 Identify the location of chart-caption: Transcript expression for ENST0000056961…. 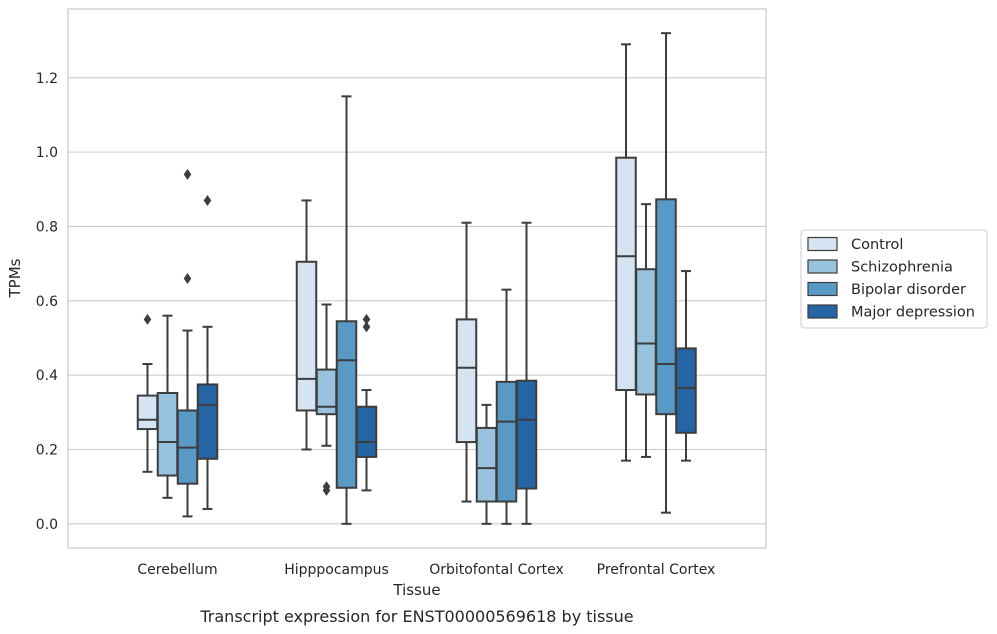
(416, 616).